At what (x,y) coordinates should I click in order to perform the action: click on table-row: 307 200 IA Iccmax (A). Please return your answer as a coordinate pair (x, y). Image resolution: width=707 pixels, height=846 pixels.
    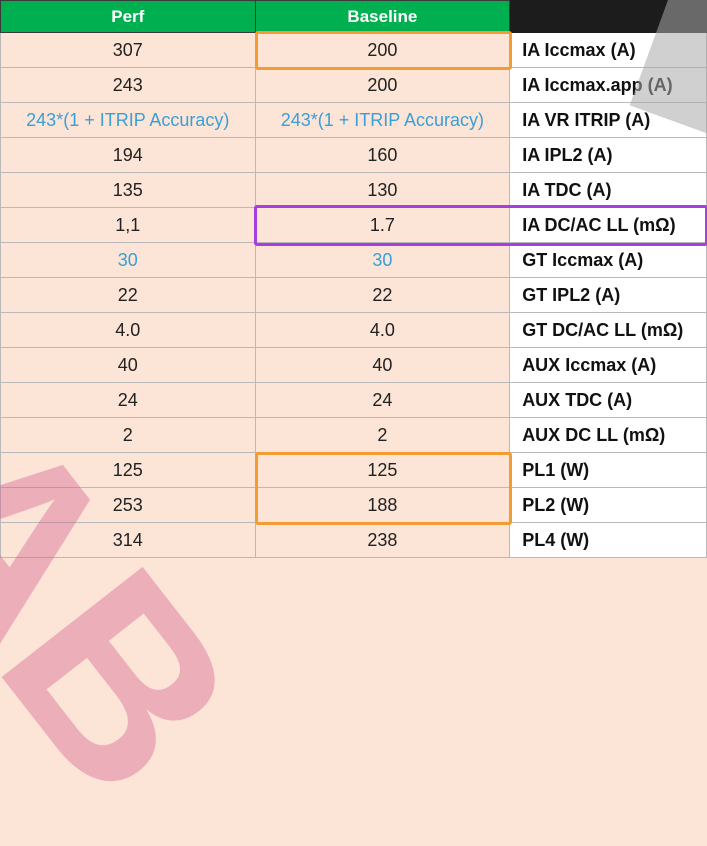
    Looking at the image, I should click on (353, 50).